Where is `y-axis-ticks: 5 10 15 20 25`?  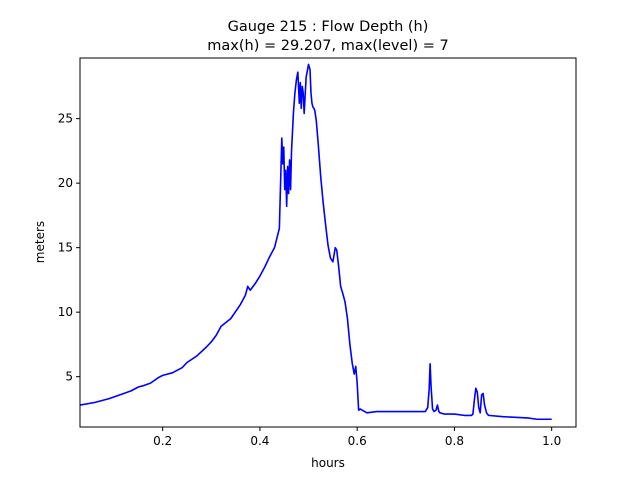 y-axis-ticks: 5 10 15 20 25 is located at coordinates (69, 248).